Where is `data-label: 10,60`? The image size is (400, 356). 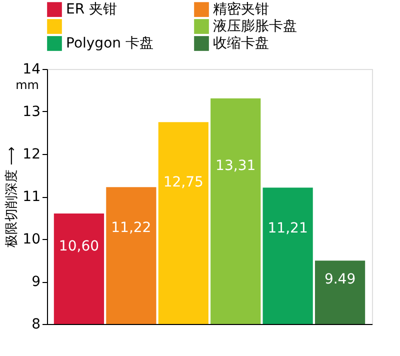
data-label: 10,60 is located at coordinates (79, 246).